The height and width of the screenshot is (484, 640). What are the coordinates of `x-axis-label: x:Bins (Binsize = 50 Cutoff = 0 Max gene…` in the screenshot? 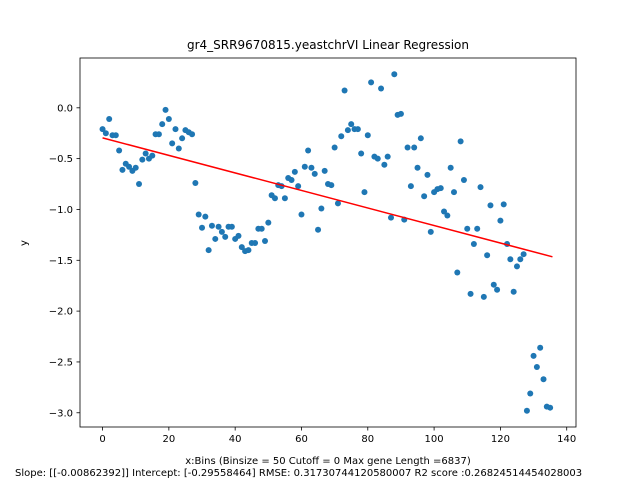 It's located at (328, 461).